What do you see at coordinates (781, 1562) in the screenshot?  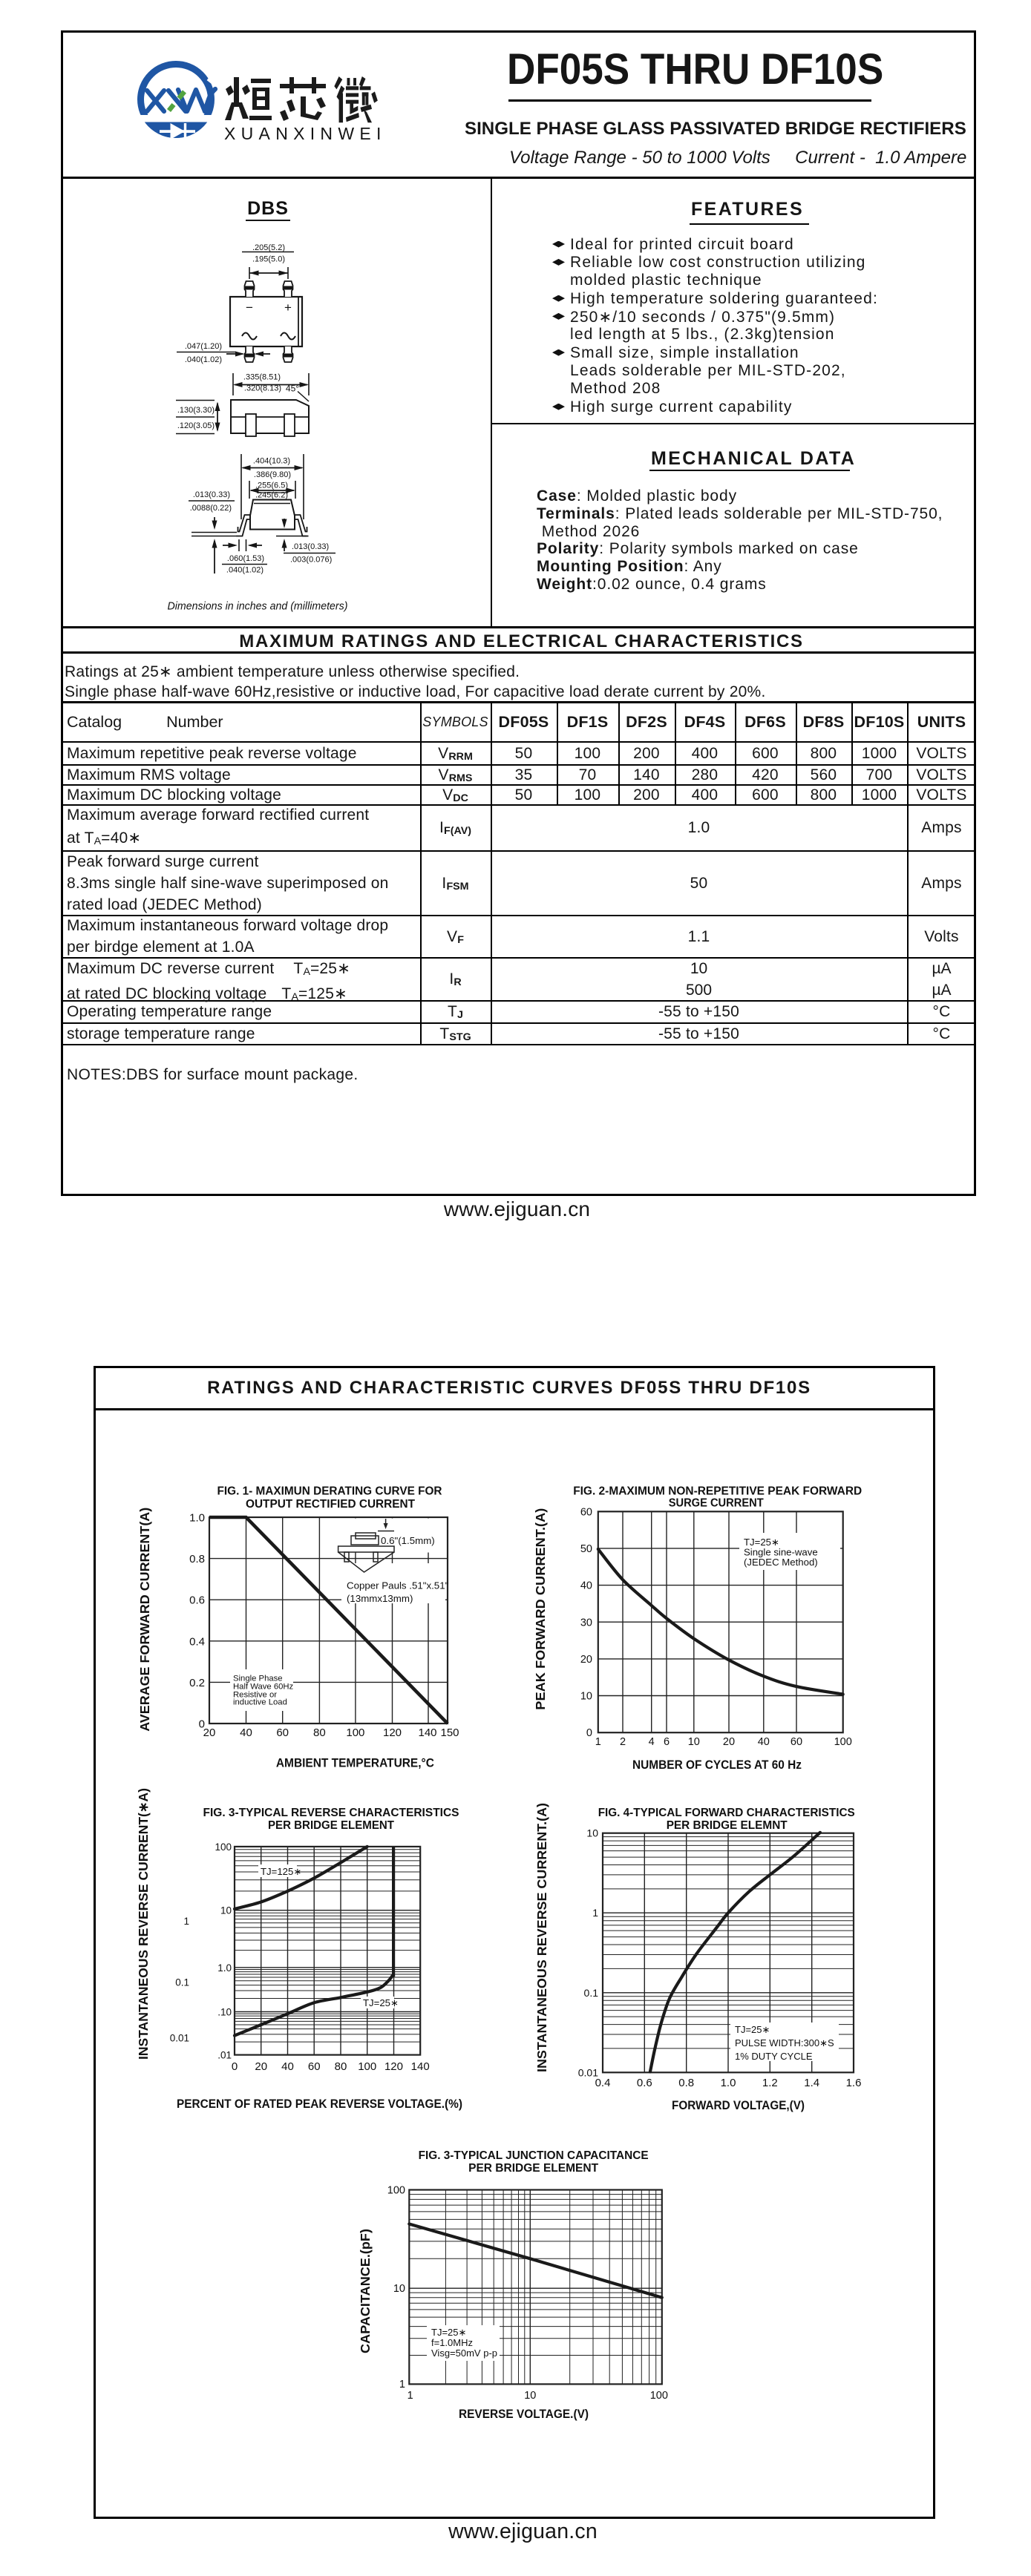 I see `svg-text: (JEDEC Method)` at bounding box center [781, 1562].